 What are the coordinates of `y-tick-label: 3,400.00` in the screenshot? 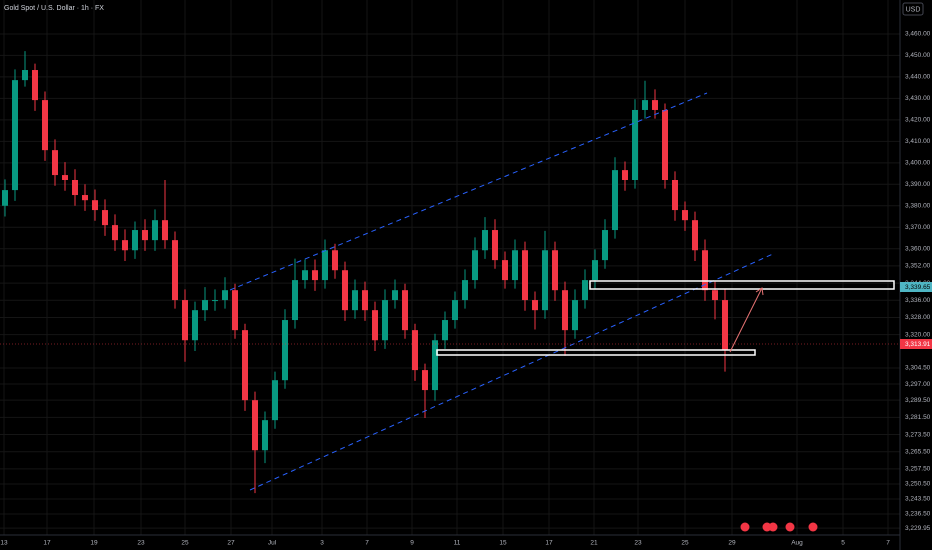 It's located at (918, 163).